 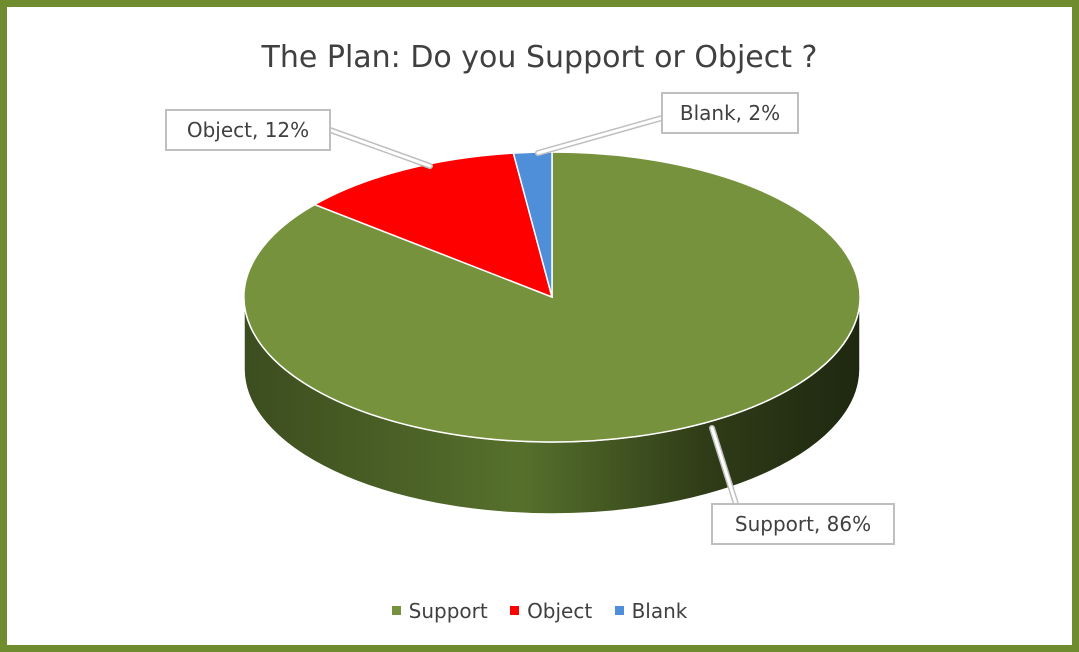 What do you see at coordinates (433, 225) in the screenshot?
I see `pie-slice-object` at bounding box center [433, 225].